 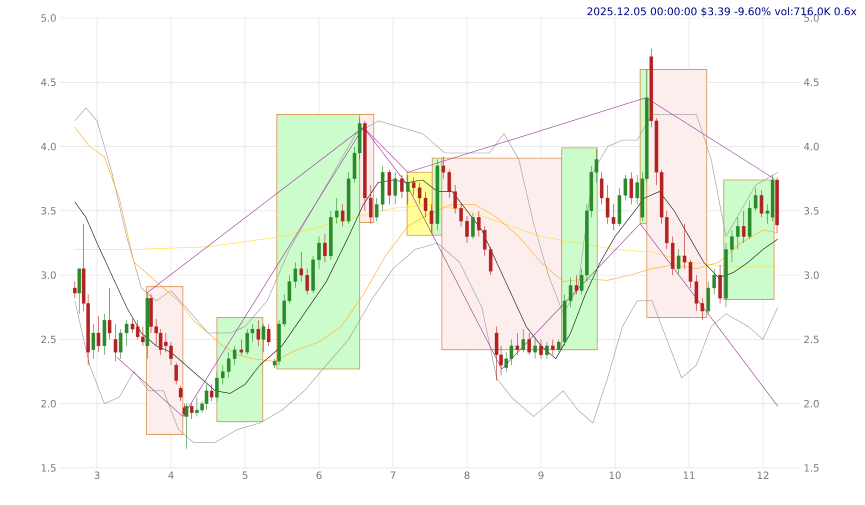 What do you see at coordinates (615, 476) in the screenshot?
I see `x-tick-label: 10` at bounding box center [615, 476].